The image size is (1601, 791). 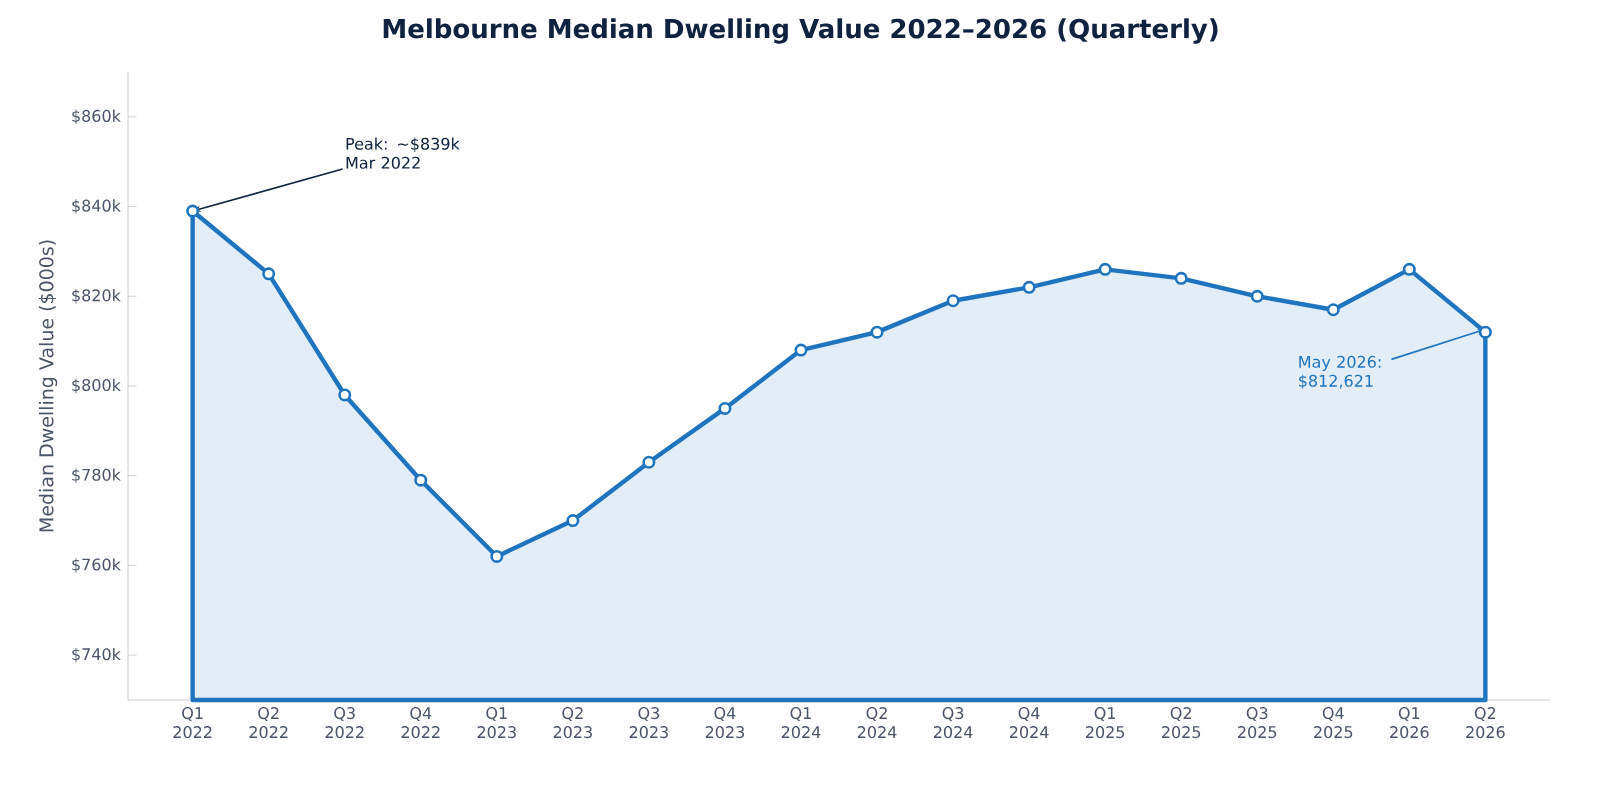 I want to click on x-tick-label: Q1 2025, so click(x=1105, y=723).